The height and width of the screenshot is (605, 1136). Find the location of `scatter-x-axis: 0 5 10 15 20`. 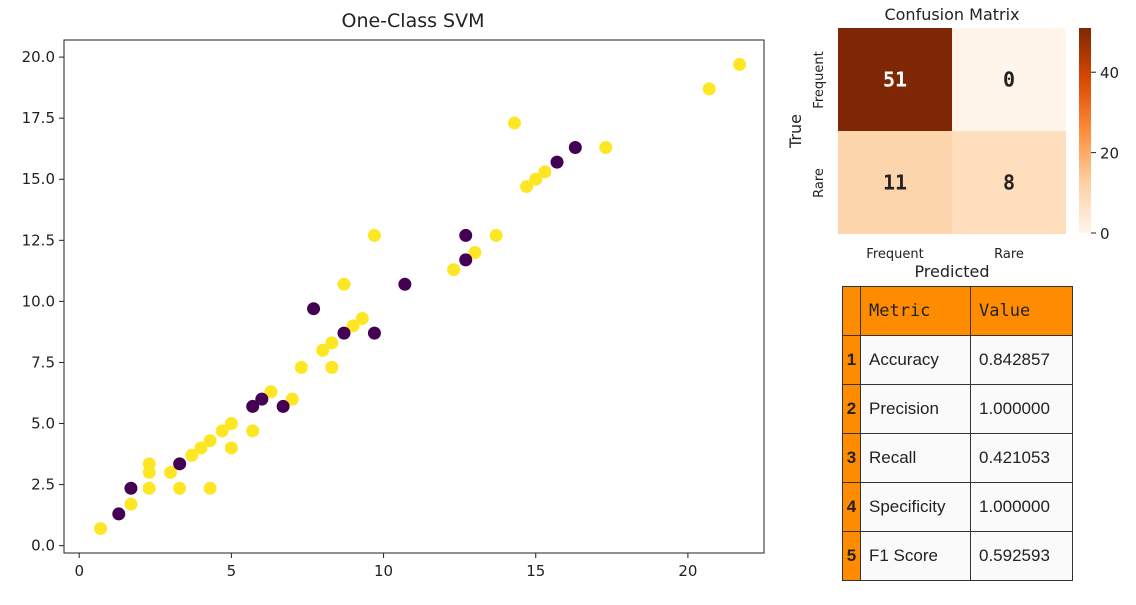

scatter-x-axis: 0 5 10 15 20 is located at coordinates (385, 566).